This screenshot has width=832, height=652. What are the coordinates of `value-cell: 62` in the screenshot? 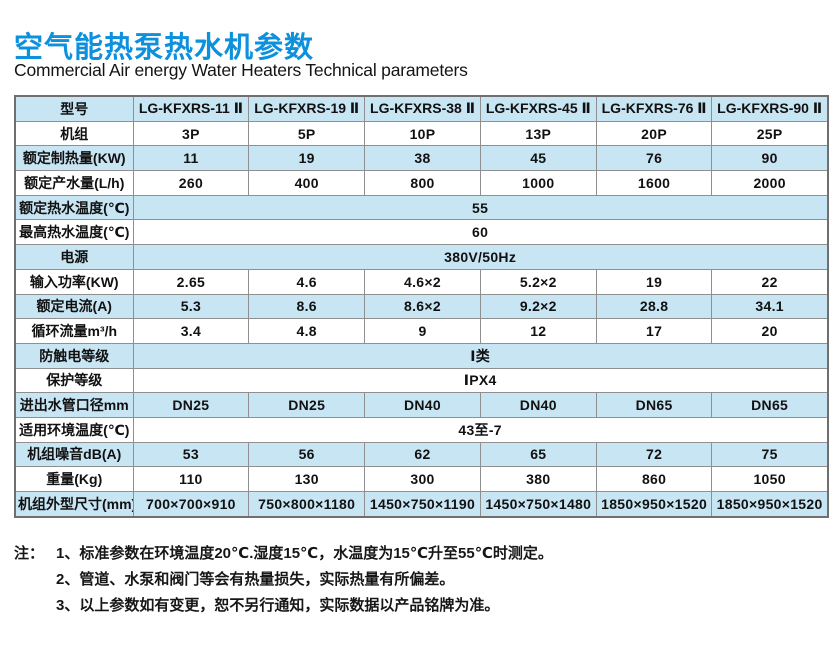 It's located at (422, 454).